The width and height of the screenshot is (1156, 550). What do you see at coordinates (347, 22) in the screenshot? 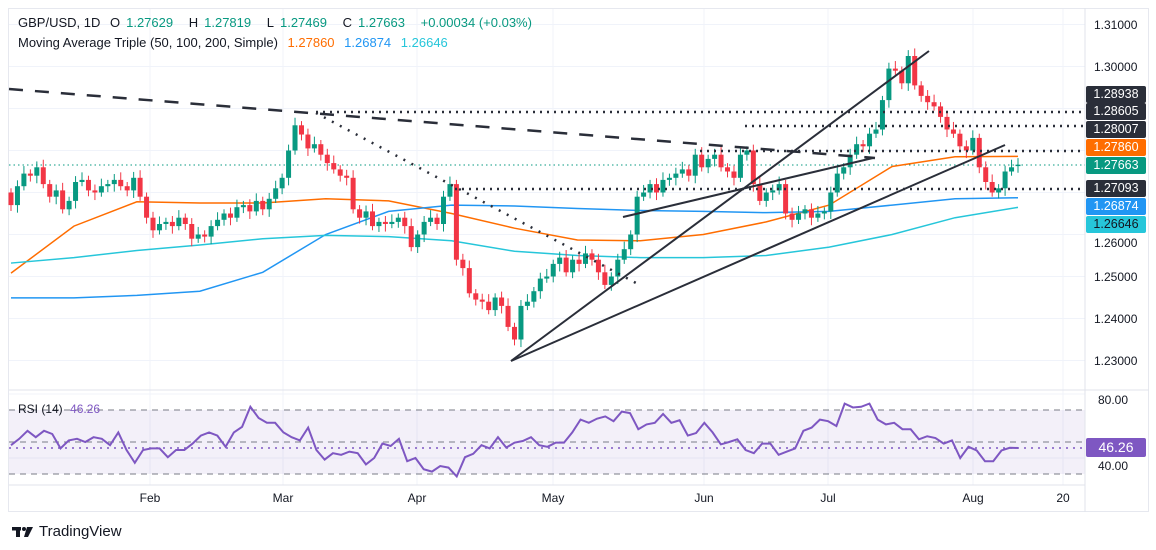
I see `ohlc-close-label: C` at bounding box center [347, 22].